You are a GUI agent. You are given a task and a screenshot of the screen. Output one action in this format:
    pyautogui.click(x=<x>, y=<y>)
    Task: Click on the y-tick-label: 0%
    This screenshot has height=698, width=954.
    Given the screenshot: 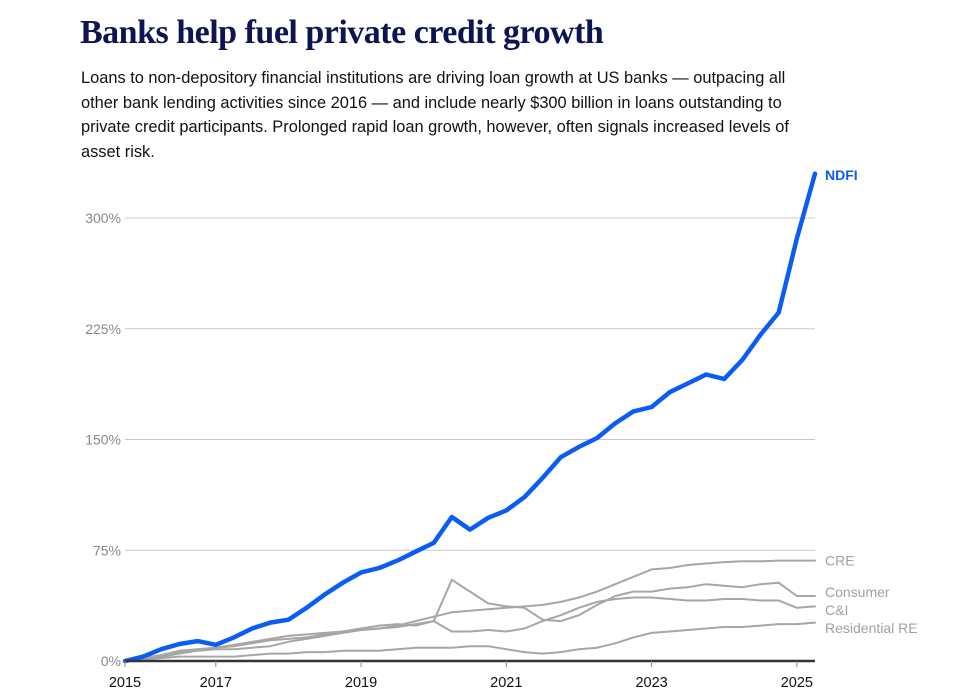 What is the action you would take?
    pyautogui.click(x=111, y=661)
    